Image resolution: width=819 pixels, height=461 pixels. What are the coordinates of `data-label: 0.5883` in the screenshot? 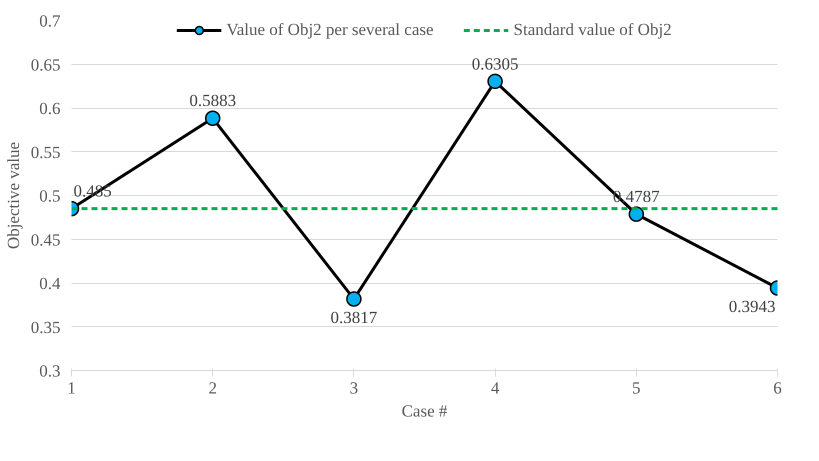 It's located at (212, 100).